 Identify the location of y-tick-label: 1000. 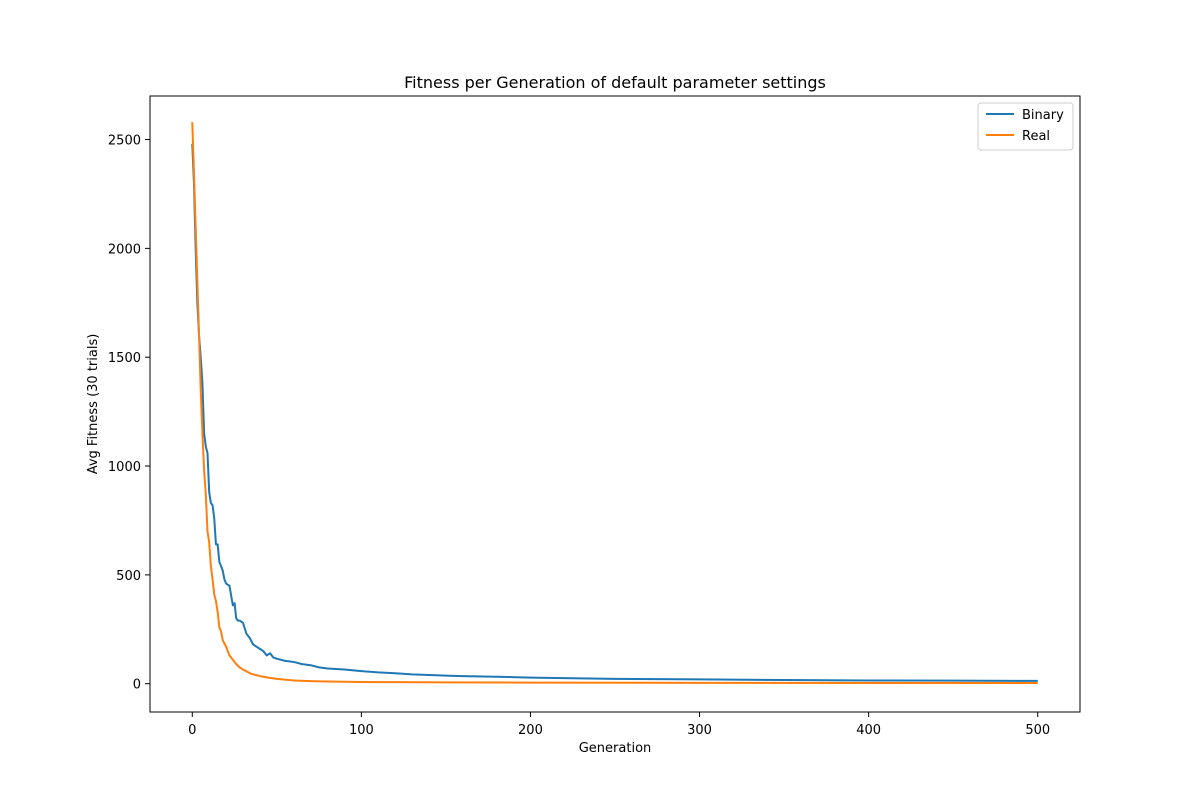
(124, 467).